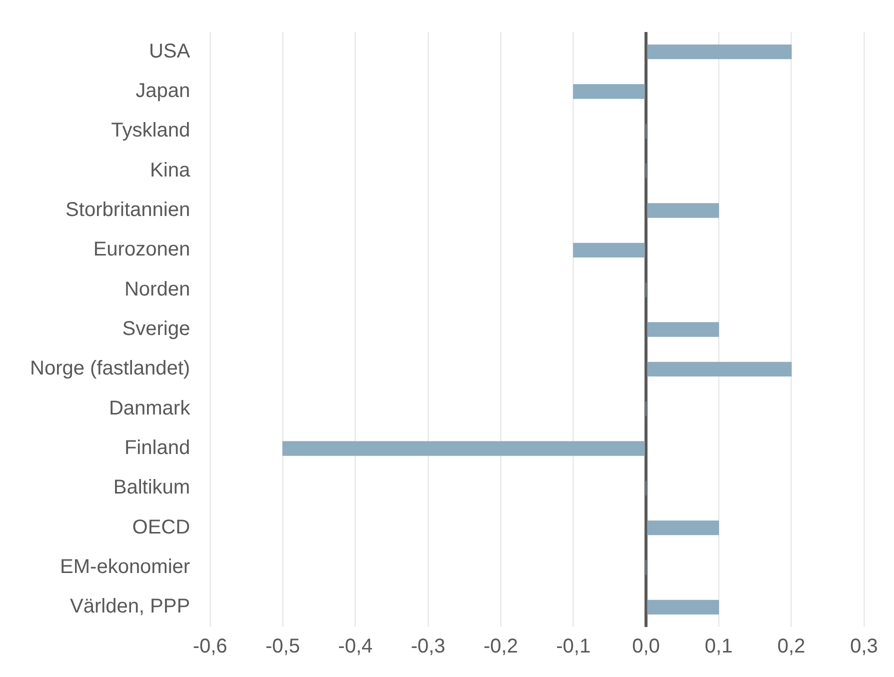 Image resolution: width=894 pixels, height=677 pixels. What do you see at coordinates (125, 567) in the screenshot?
I see `y-tick-label: EM-ekonomier` at bounding box center [125, 567].